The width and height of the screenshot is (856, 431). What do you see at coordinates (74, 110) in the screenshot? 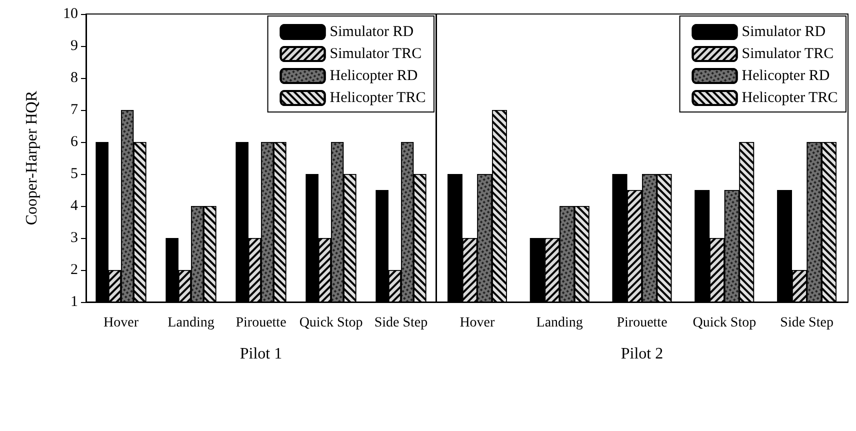
I see `y-tick-label: 7` at bounding box center [74, 110].